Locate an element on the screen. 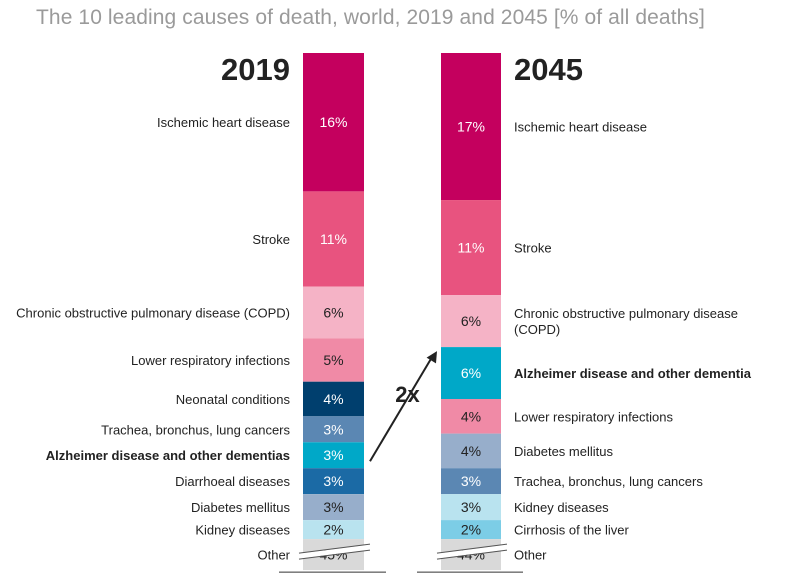 The width and height of the screenshot is (810, 586). bar-segment-2045-ischemic-heart-disease is located at coordinates (471, 127).